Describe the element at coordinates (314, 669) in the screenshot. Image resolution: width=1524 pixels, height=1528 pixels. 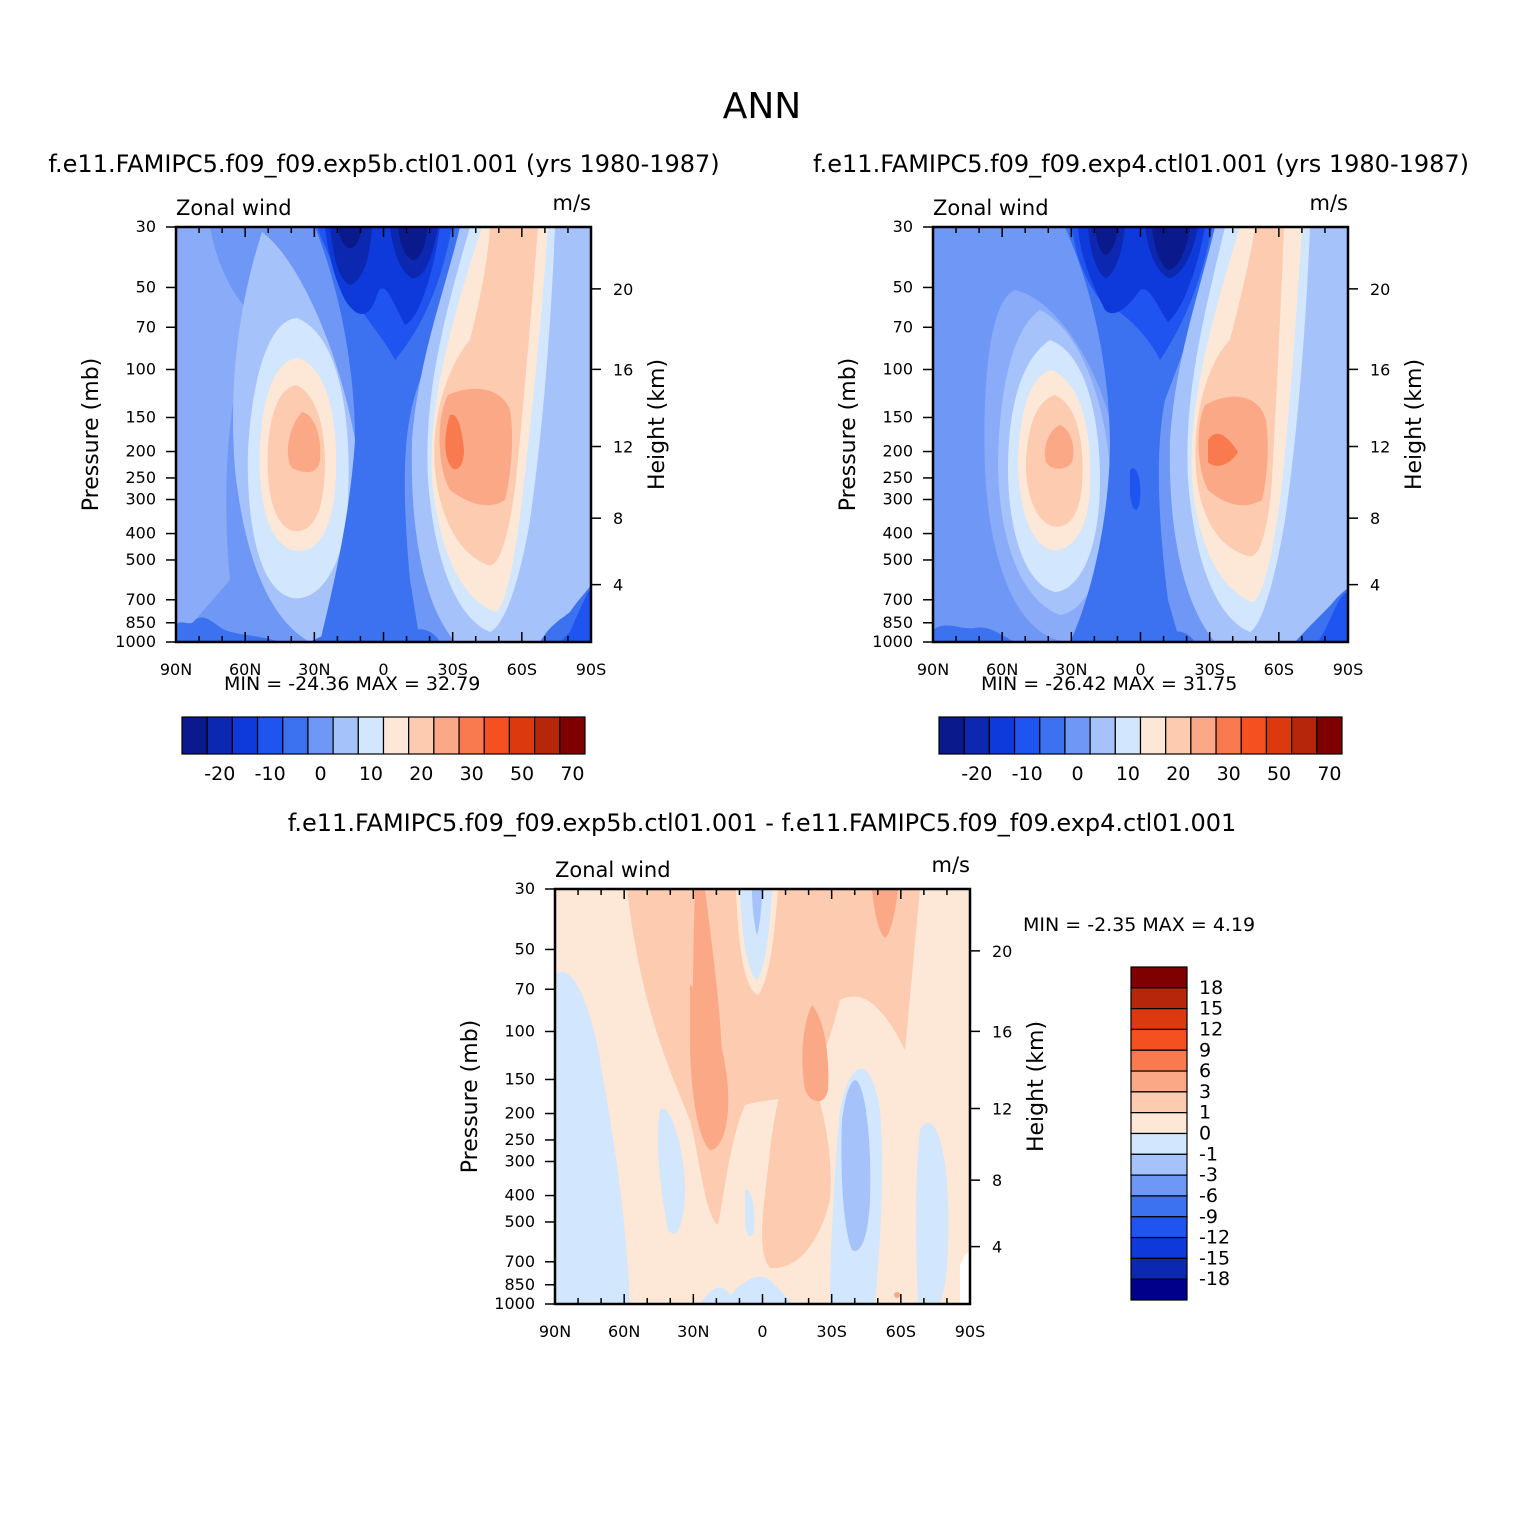
I see `x-tick-label: 30N` at that location.